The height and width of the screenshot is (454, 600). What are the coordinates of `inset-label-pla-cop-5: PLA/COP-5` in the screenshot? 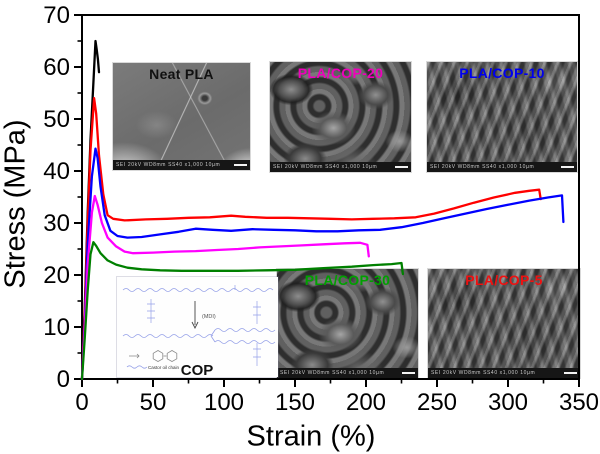 It's located at (504, 280).